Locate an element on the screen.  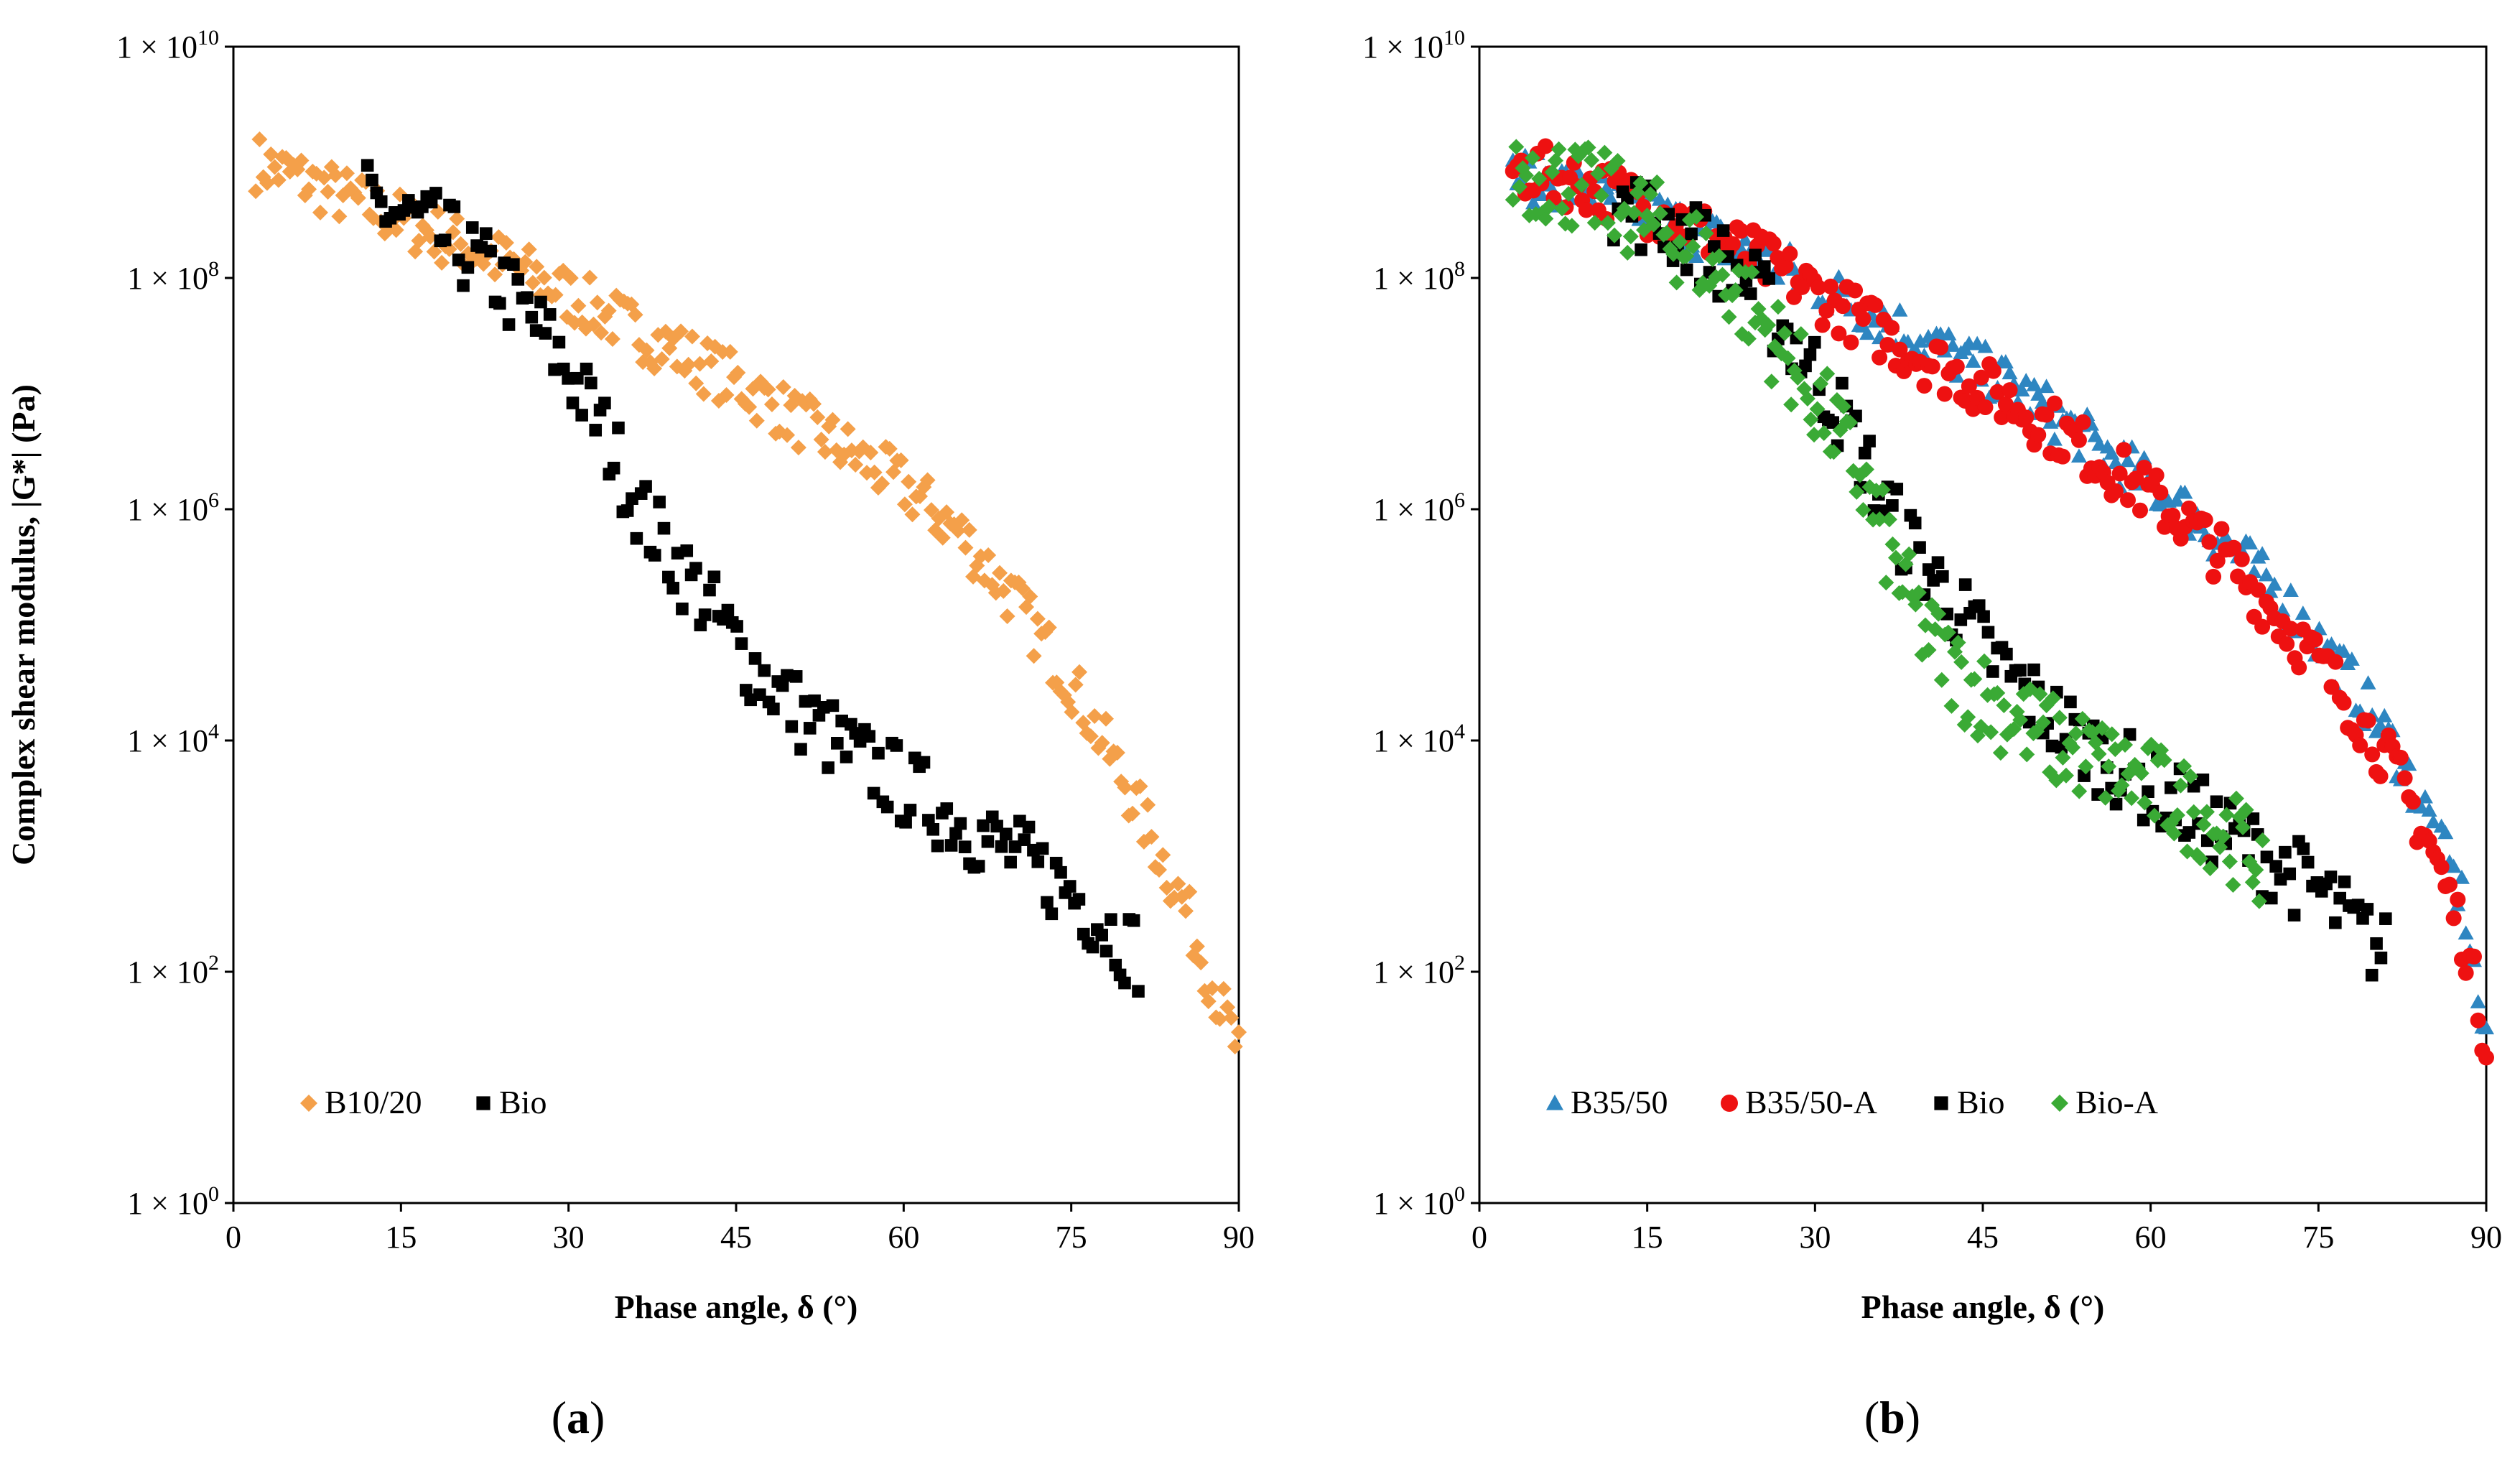
x-tick-label: 60 is located at coordinates (903, 1238).